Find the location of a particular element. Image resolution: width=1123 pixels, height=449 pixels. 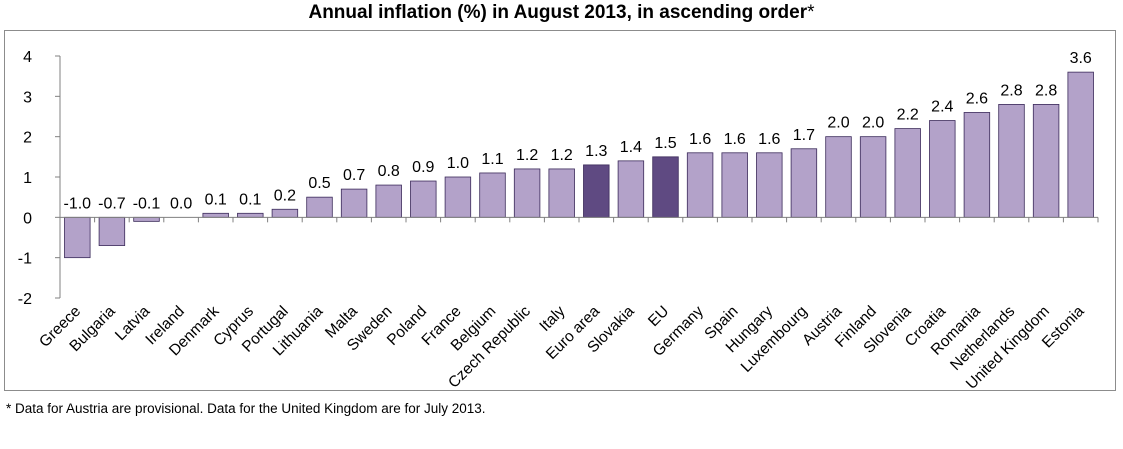

data-label: 1.4 is located at coordinates (631, 147).